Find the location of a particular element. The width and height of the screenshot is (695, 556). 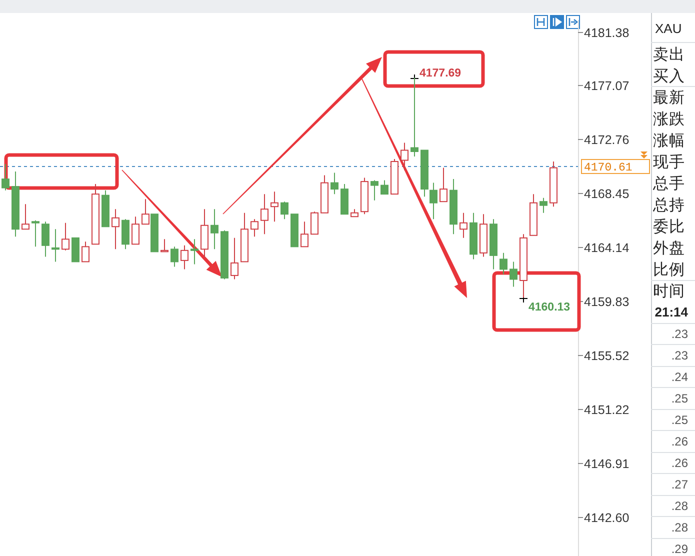

y-tick-label: 4164.14 is located at coordinates (607, 248).